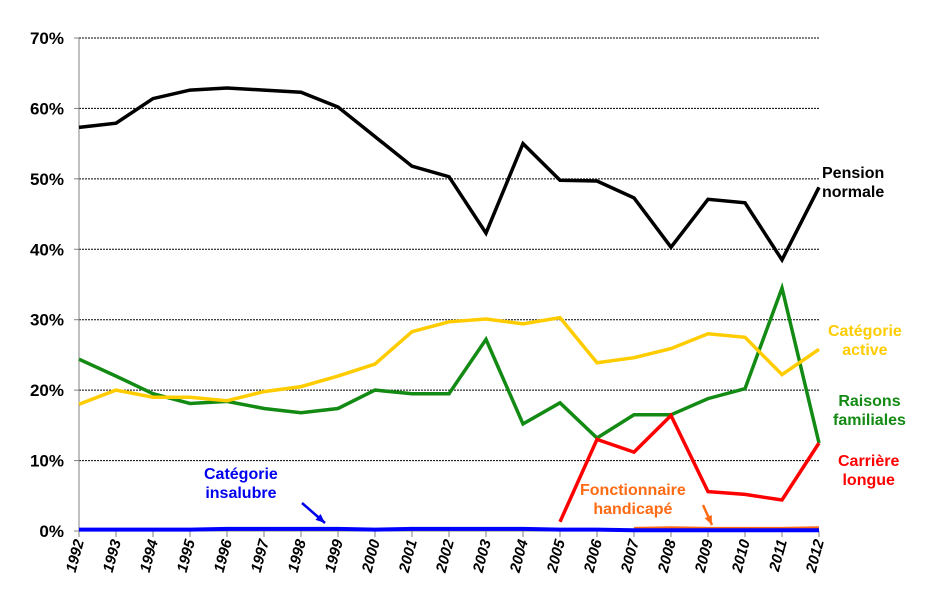  I want to click on label-fonctionnaire-handicape: Fonctionnaire handicapé, so click(633, 500).